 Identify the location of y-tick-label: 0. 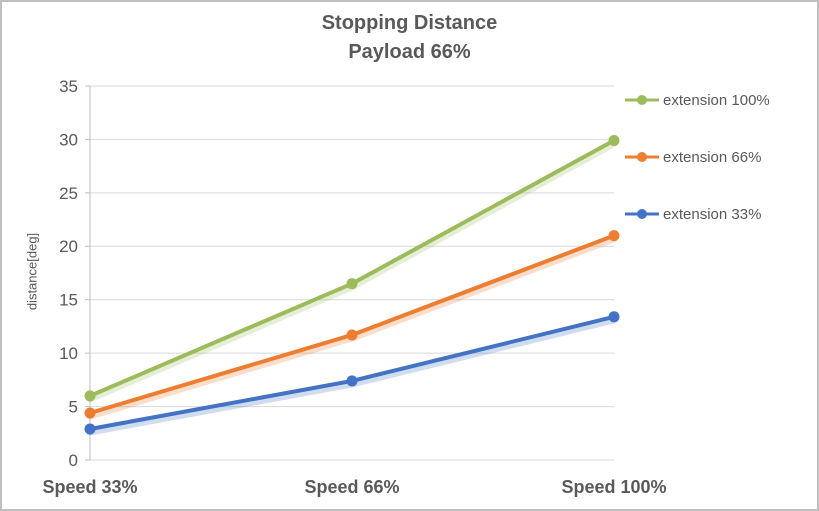
(73, 460).